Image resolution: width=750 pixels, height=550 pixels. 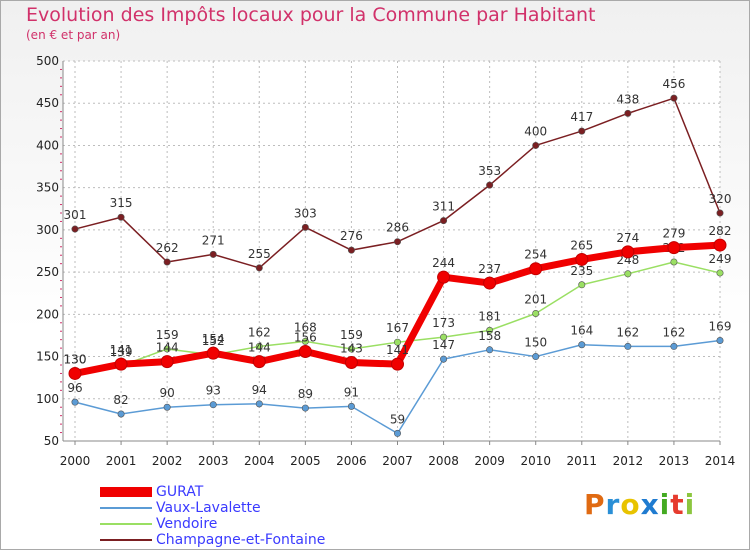 I want to click on legend-item-gurat: GURAT, so click(x=212, y=492).